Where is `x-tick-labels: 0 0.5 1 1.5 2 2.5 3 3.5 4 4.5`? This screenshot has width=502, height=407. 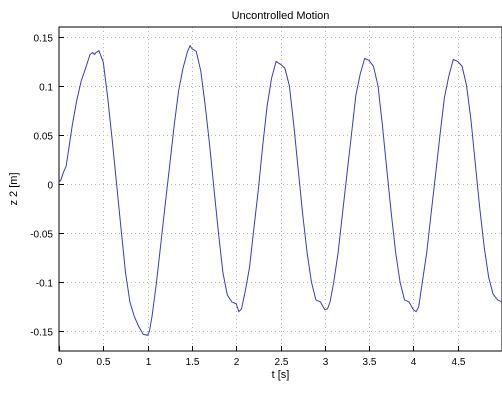 x-tick-labels: 0 0.5 1 1.5 2 2.5 3 3.5 4 4.5 is located at coordinates (261, 362).